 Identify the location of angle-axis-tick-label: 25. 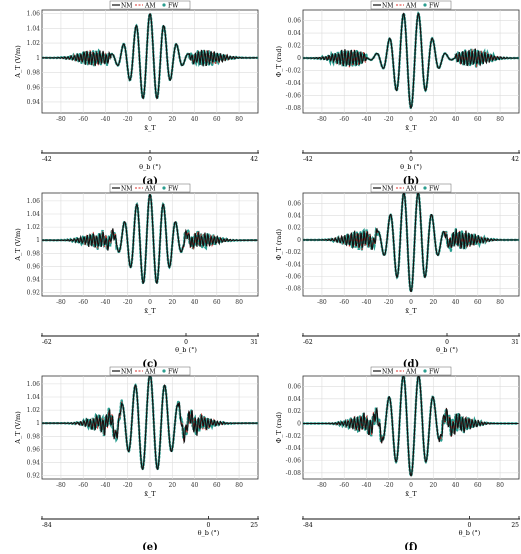
(254, 525).